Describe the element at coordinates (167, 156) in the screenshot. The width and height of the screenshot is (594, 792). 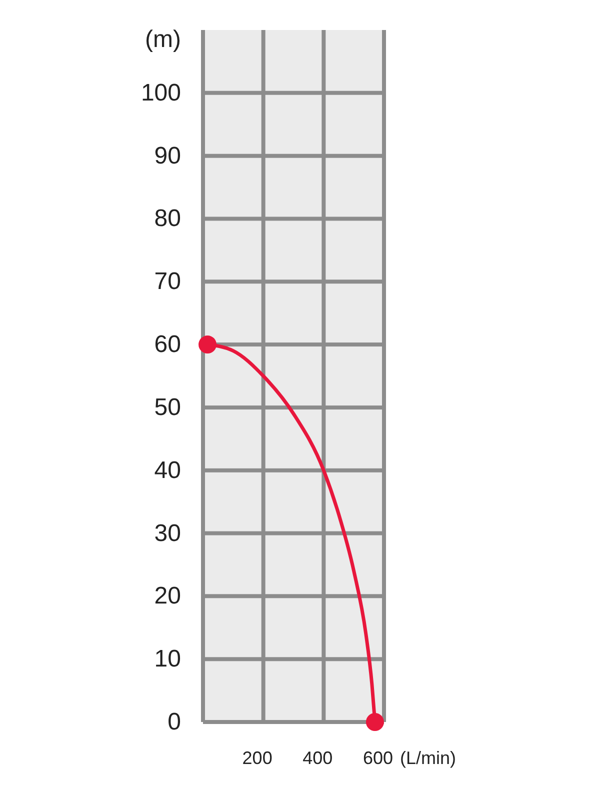
I see `y-tick-label: 90` at that location.